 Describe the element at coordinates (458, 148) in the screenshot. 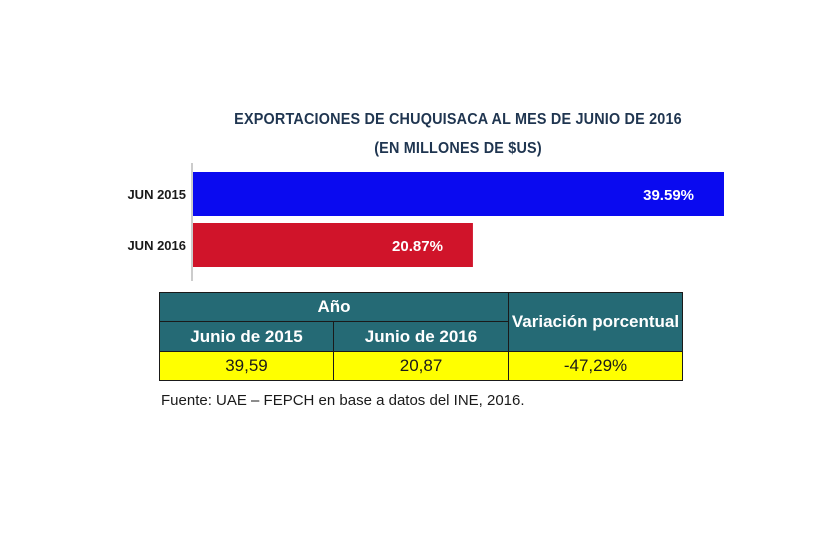

I see `chart-subtitle: (EN MILLONES DE $US)` at that location.